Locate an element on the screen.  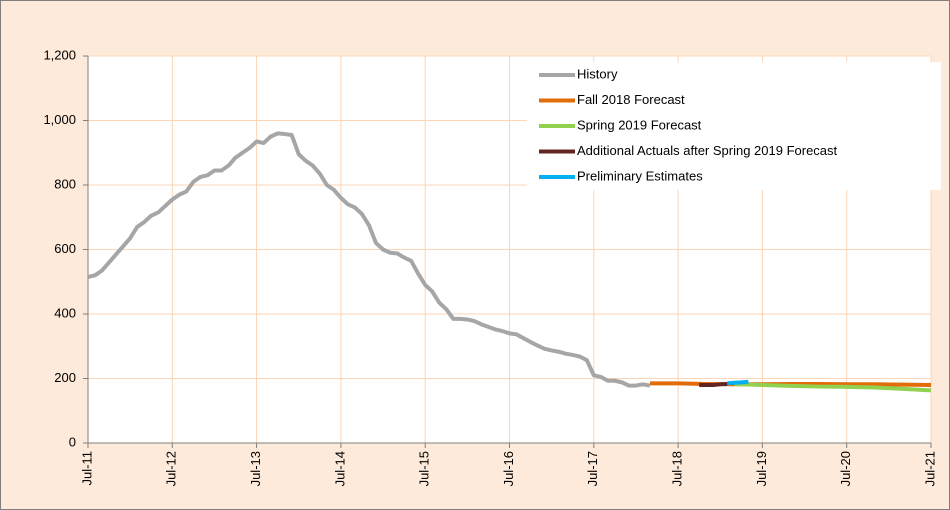
x-tick-label: Jul-19 is located at coordinates (761, 468).